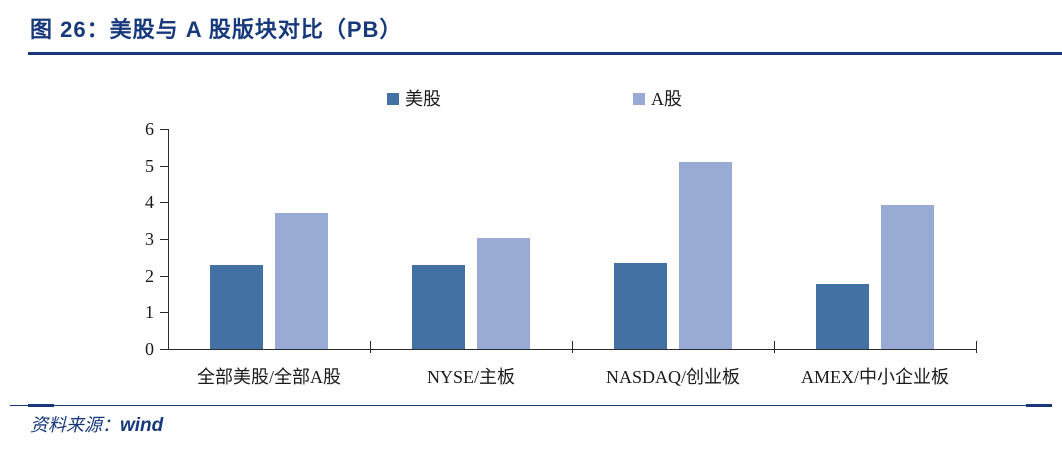 The height and width of the screenshot is (450, 1062). I want to click on y-axis-tick-label: 4, so click(149, 202).